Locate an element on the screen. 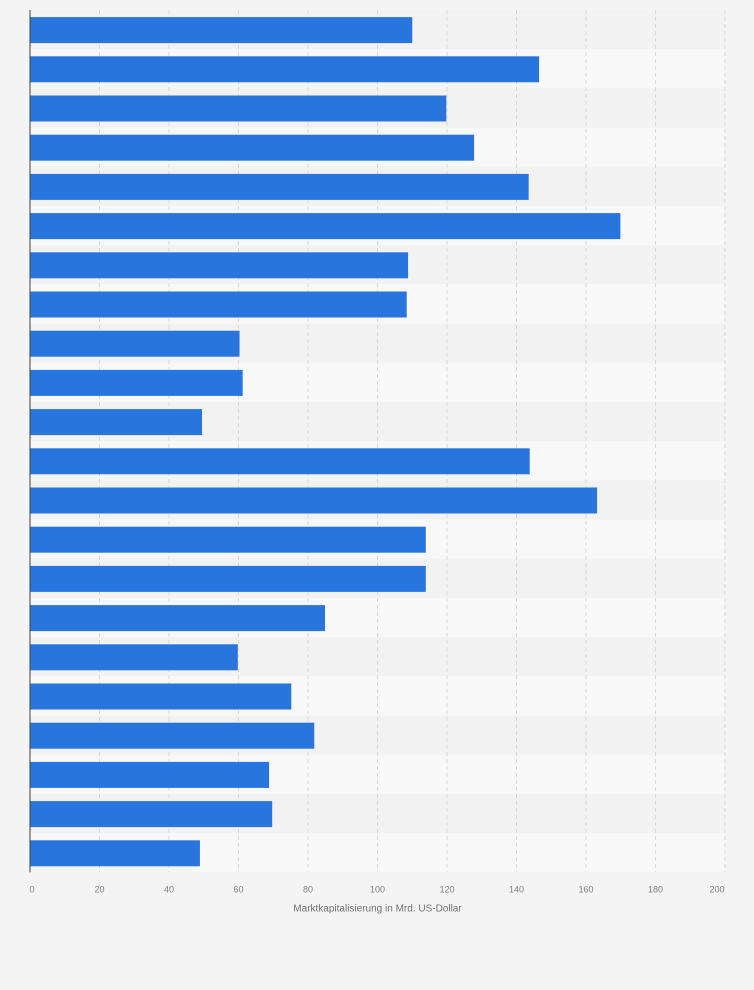 The image size is (754, 990). x-tick-label: 40 is located at coordinates (169, 889).